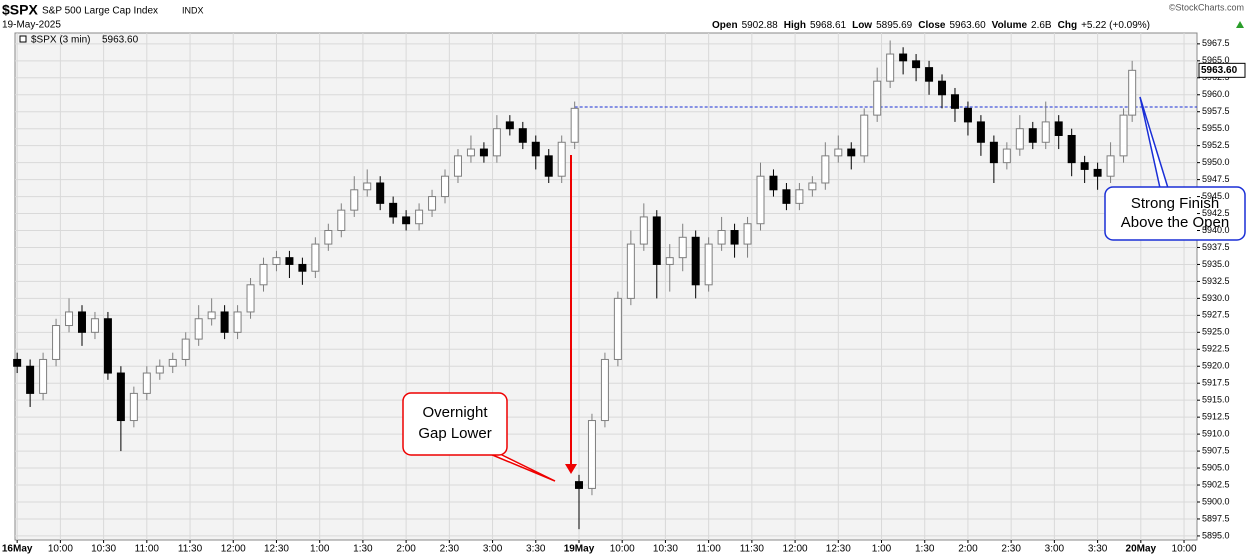  I want to click on y-tick-label: 5937.5, so click(1216, 247).